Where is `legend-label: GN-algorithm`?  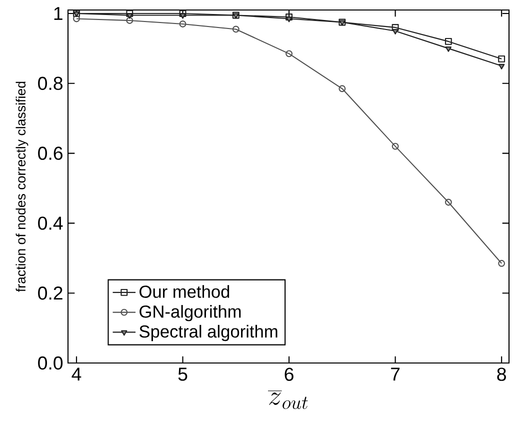 legend-label: GN-algorithm is located at coordinates (190, 313).